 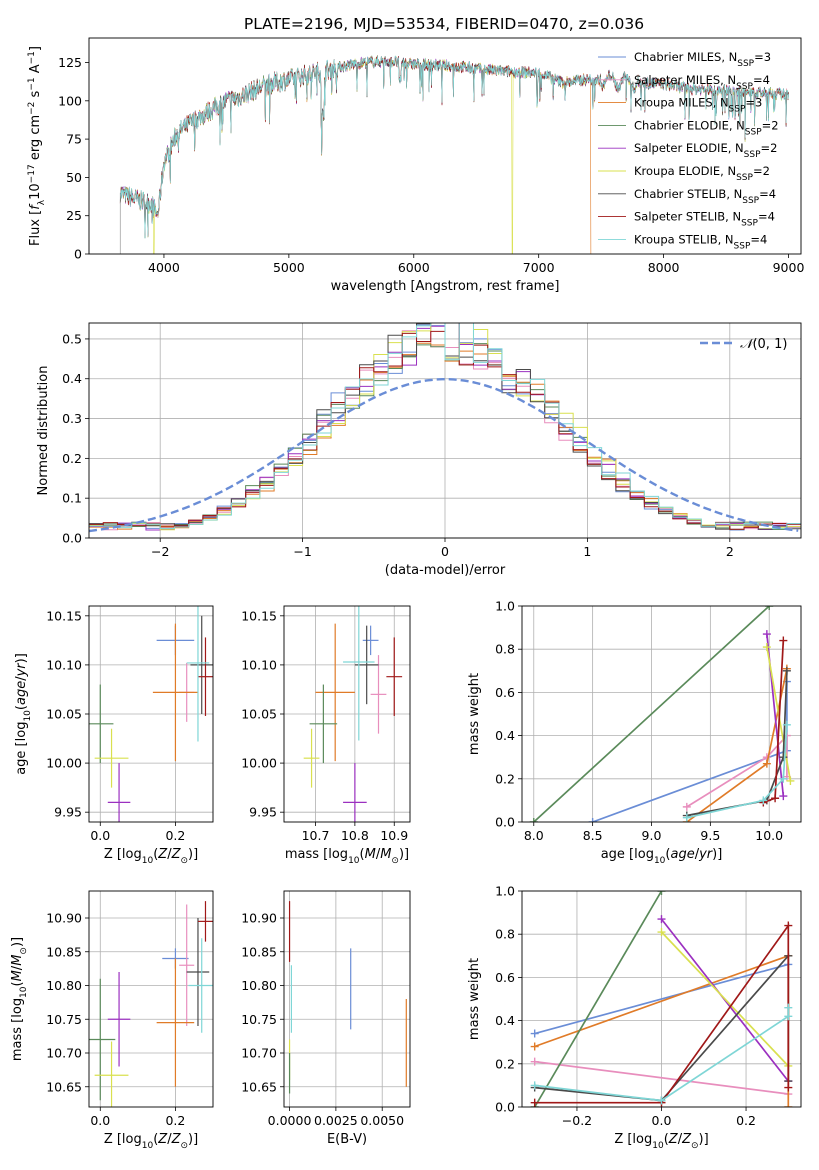 What do you see at coordinates (64, 1019) in the screenshot?
I see `y-tick-label: 10.75` at bounding box center [64, 1019].